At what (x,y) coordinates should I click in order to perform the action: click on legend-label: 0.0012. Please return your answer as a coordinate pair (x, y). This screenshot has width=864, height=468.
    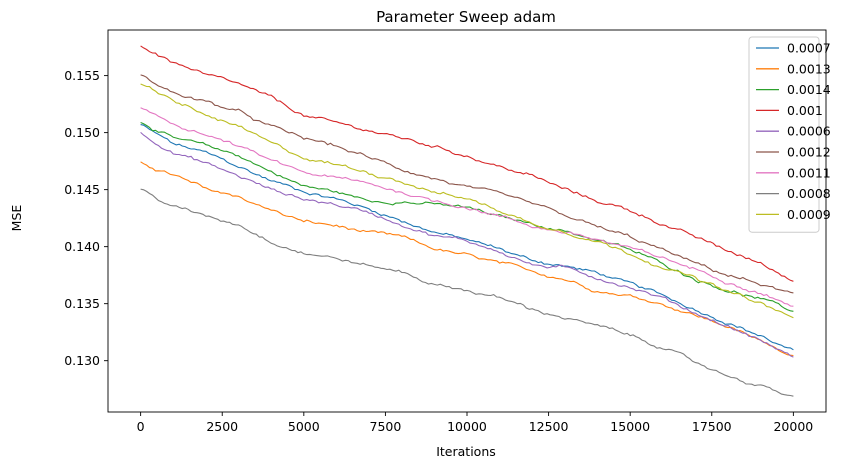
    Looking at the image, I should click on (809, 152).